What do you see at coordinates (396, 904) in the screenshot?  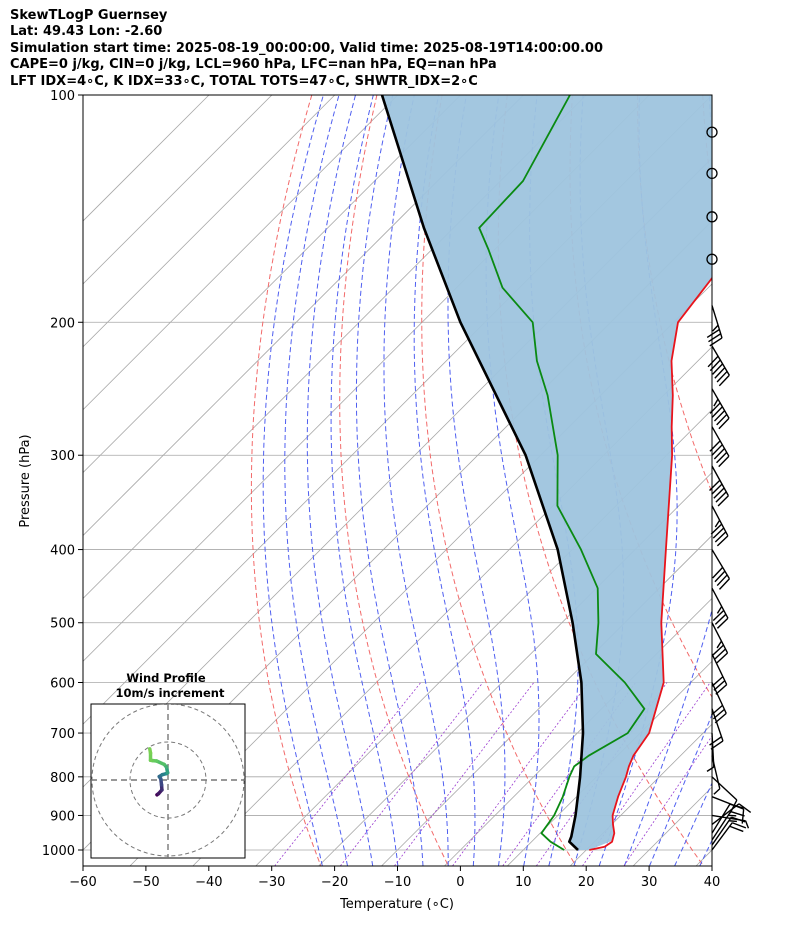 I see `x-axis-label: Temperature (∘C)` at bounding box center [396, 904].